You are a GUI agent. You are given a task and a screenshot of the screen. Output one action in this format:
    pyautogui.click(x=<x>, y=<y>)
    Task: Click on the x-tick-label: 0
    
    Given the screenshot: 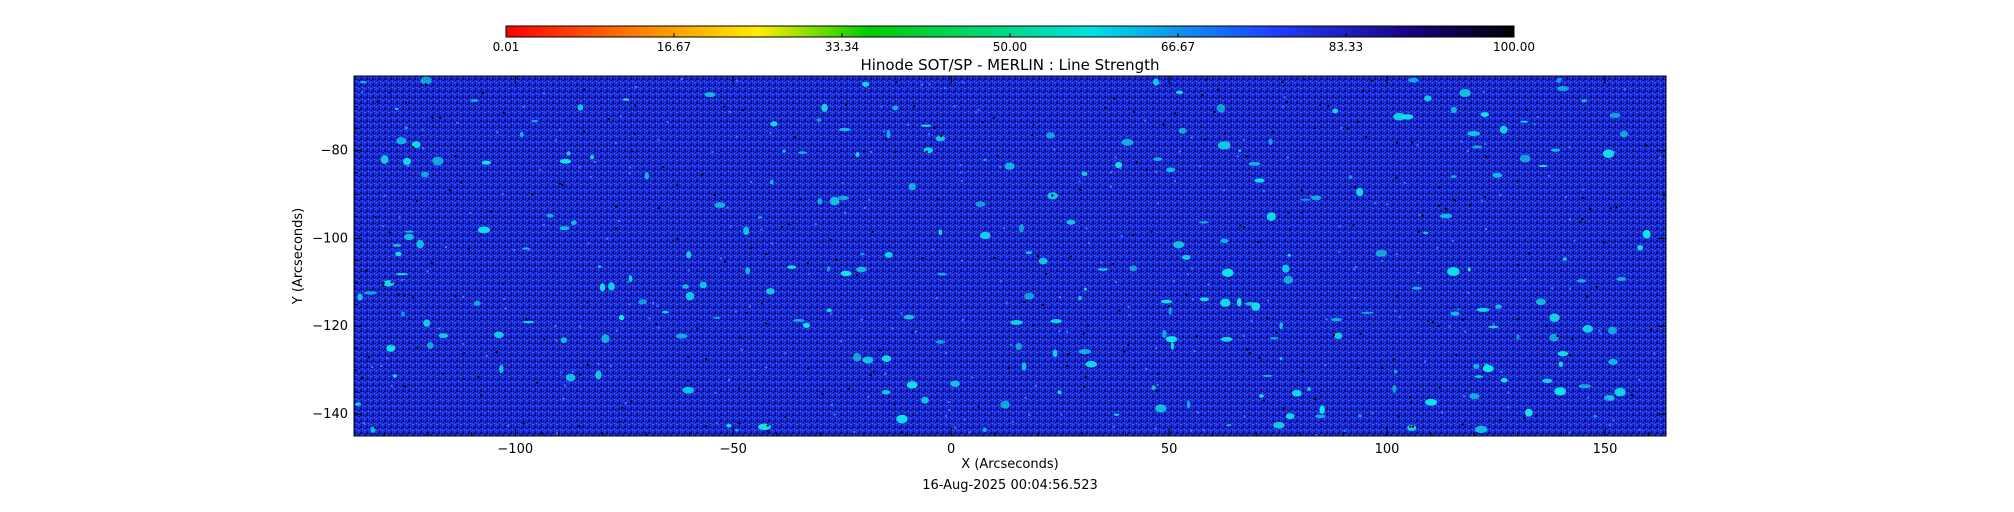 What is the action you would take?
    pyautogui.click(x=951, y=449)
    